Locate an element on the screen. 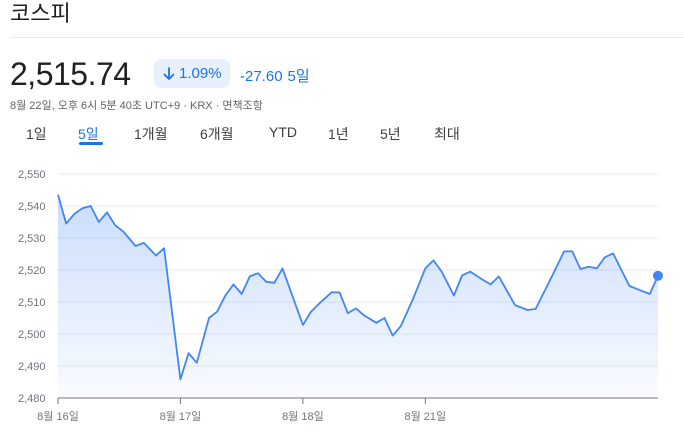 This screenshot has height=439, width=684. title-divider is located at coordinates (347, 37).